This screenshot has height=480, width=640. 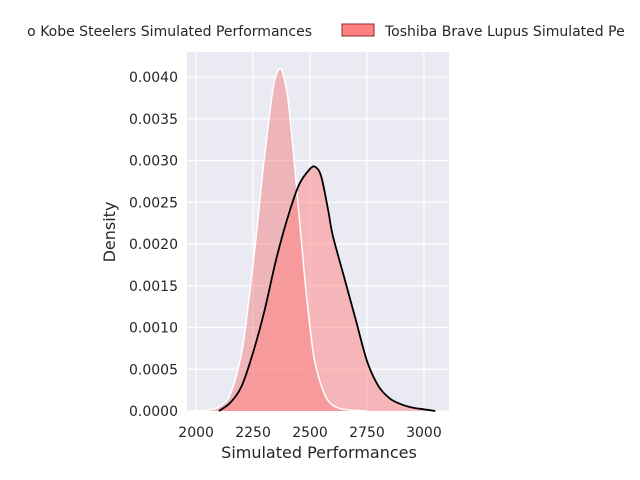 I want to click on x-tick-label-0: 2000, so click(x=196, y=433).